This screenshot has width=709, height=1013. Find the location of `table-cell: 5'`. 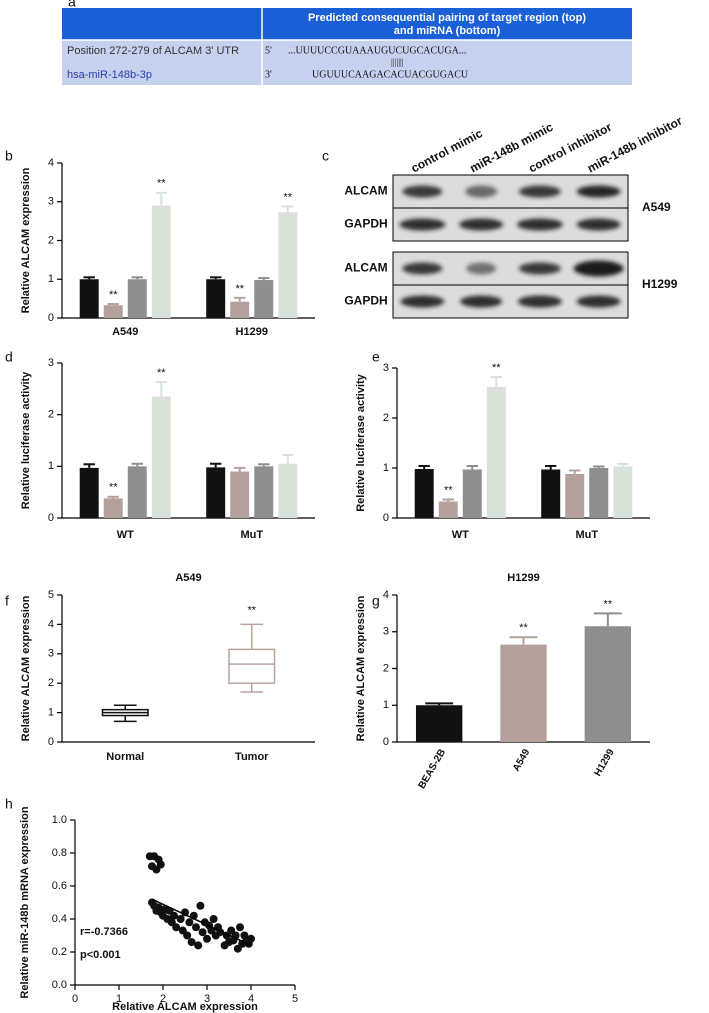

table-cell: 5' is located at coordinates (268, 50).